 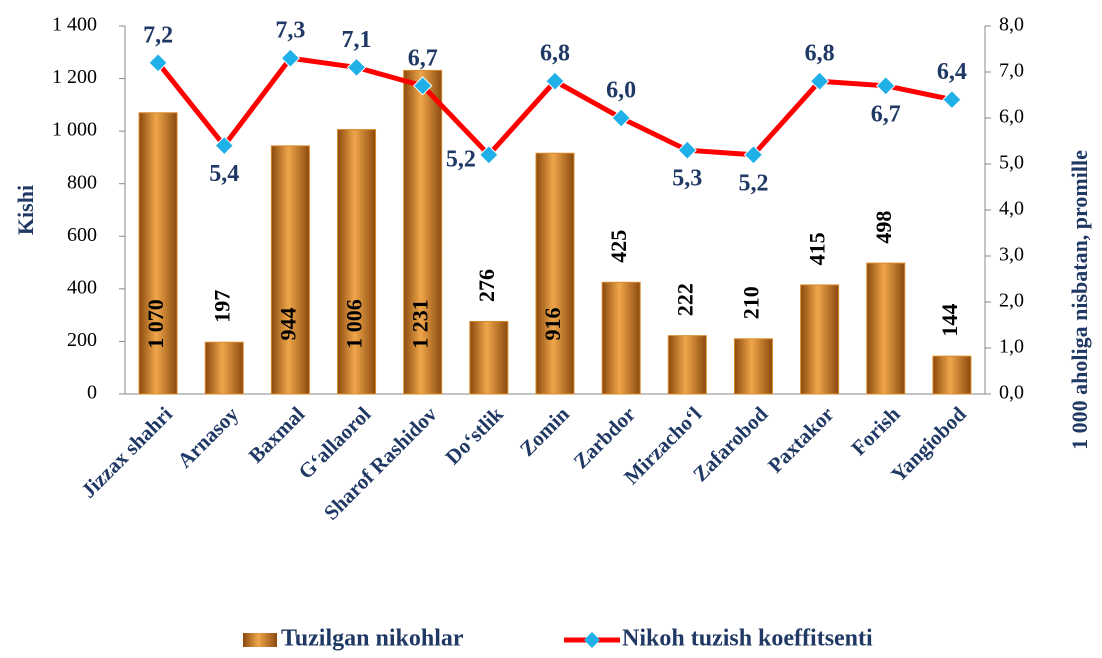 What do you see at coordinates (287, 324) in the screenshot?
I see `bar-label: 944` at bounding box center [287, 324].